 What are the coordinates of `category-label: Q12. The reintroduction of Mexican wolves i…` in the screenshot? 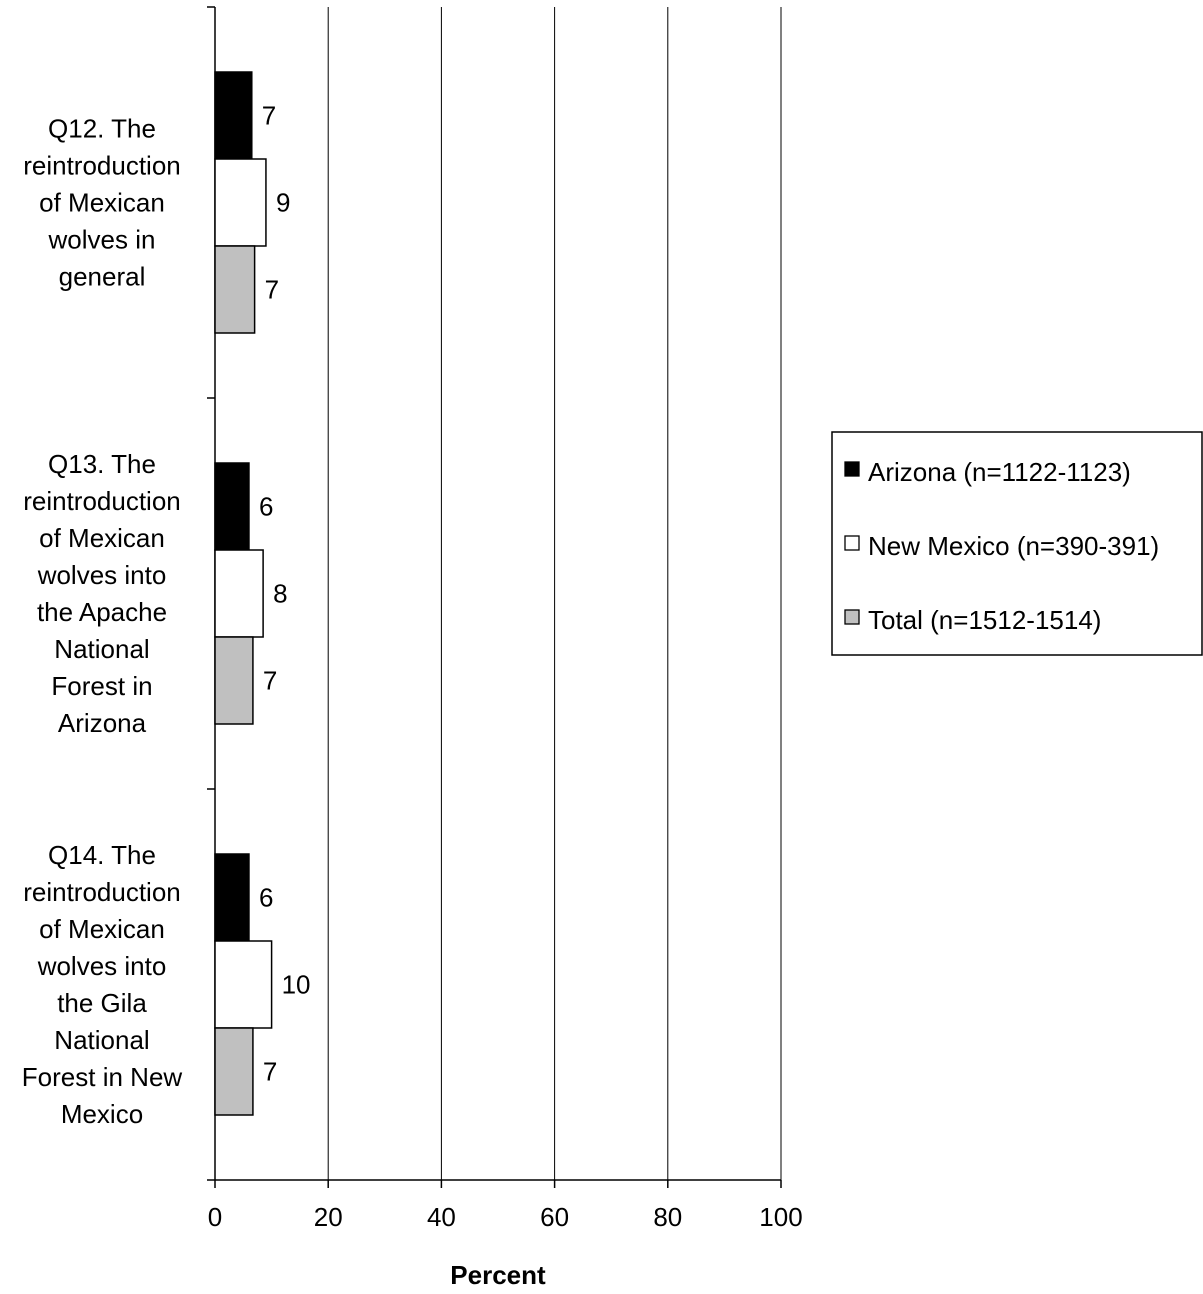 It's located at (102, 203).